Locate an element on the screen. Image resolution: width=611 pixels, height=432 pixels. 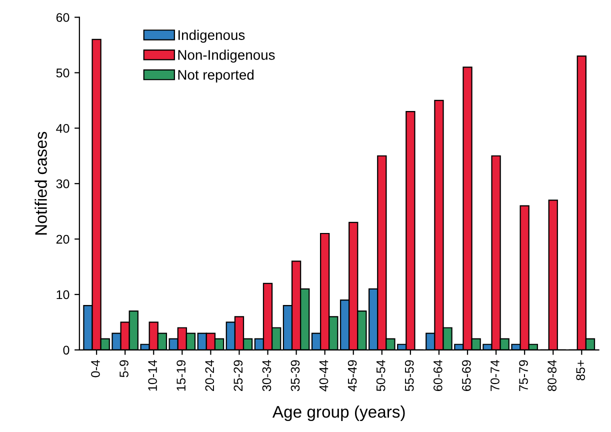
y-tick-label: 50 is located at coordinates (63, 73).